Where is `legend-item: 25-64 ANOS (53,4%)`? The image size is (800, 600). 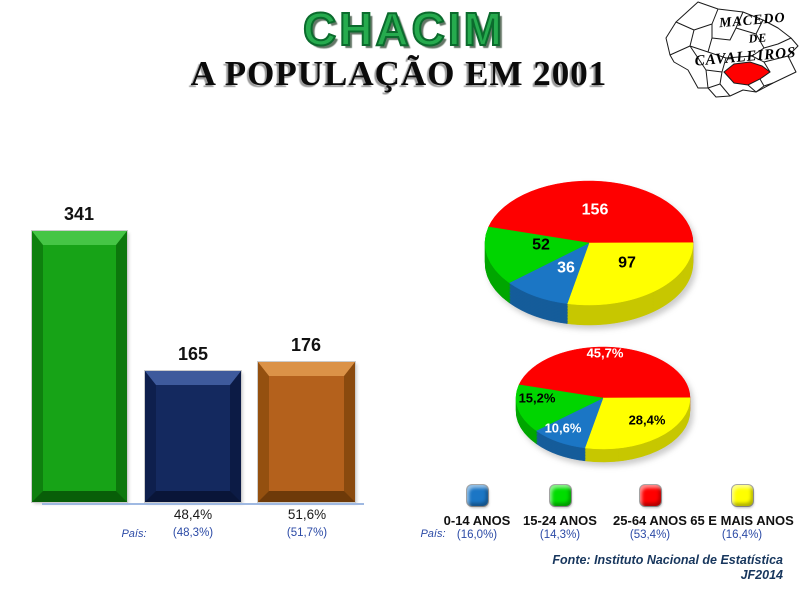
legend-item: 25-64 ANOS (53,4%) is located at coordinates (650, 513).